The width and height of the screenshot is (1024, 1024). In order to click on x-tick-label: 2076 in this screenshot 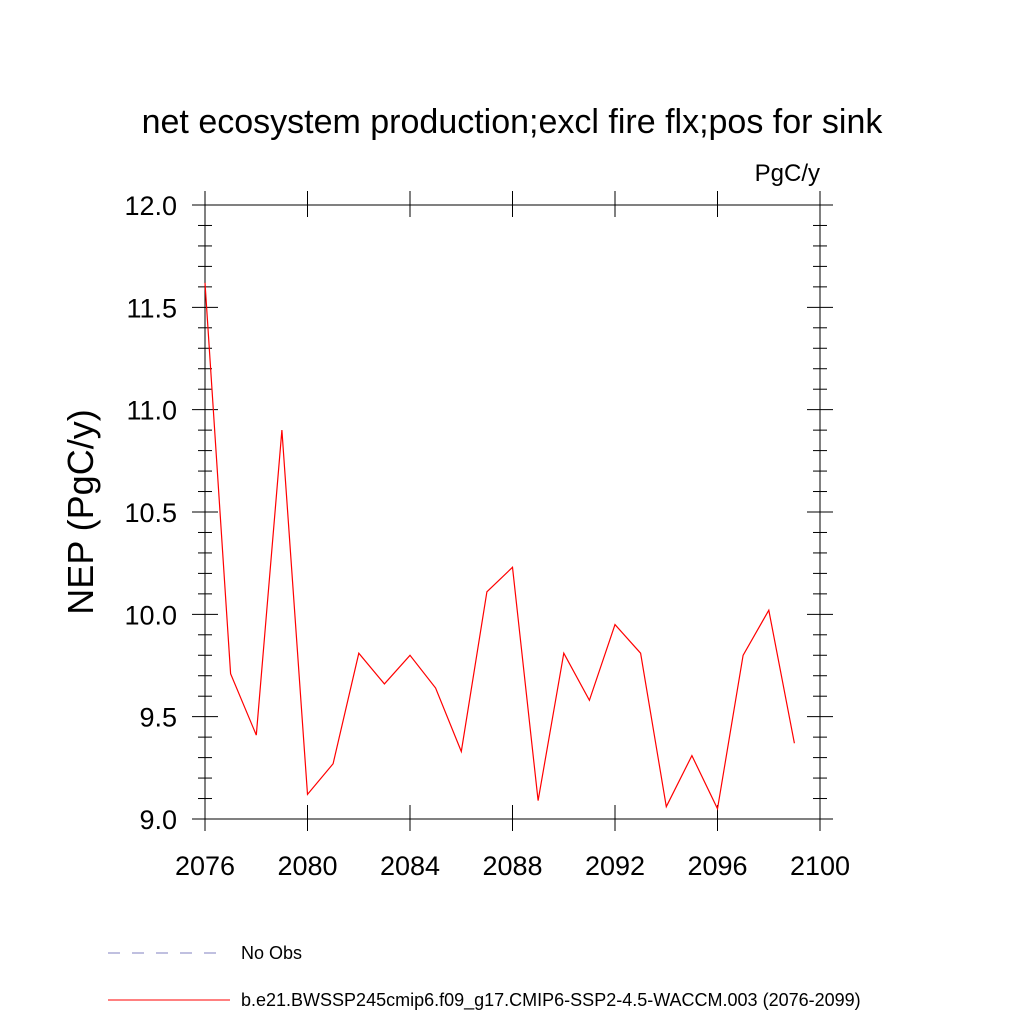, I will do `click(205, 866)`.